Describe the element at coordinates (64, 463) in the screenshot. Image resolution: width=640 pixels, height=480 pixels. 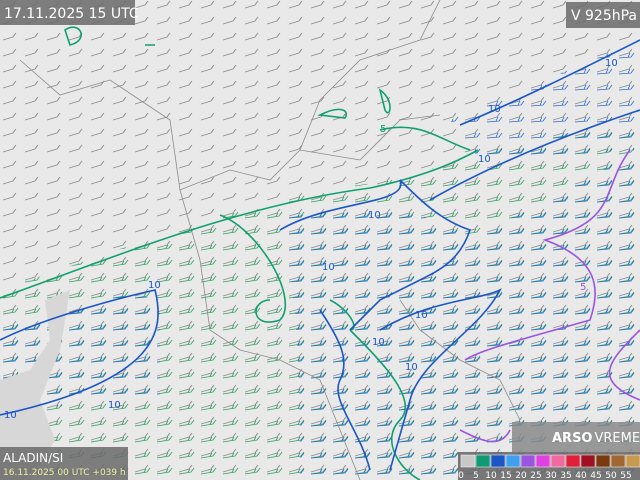
I see `footer-box` at that location.